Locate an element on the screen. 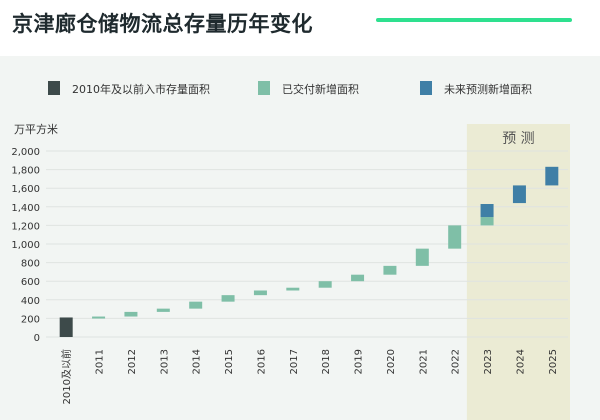  legend-label: 未来预测新增面积 is located at coordinates (488, 89).